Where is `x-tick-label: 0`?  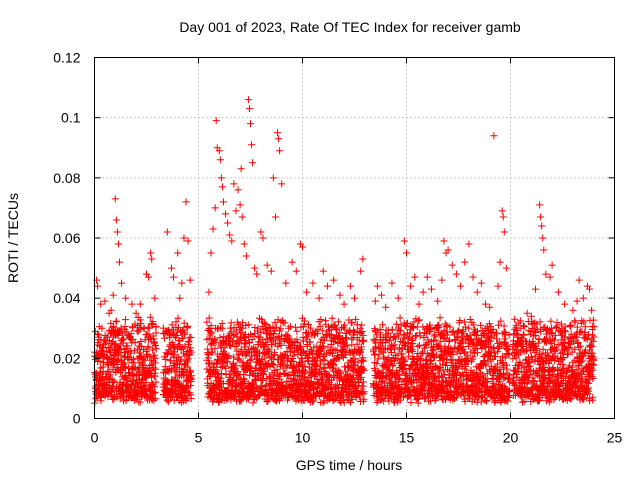
x-tick-label: 0 is located at coordinates (95, 438).